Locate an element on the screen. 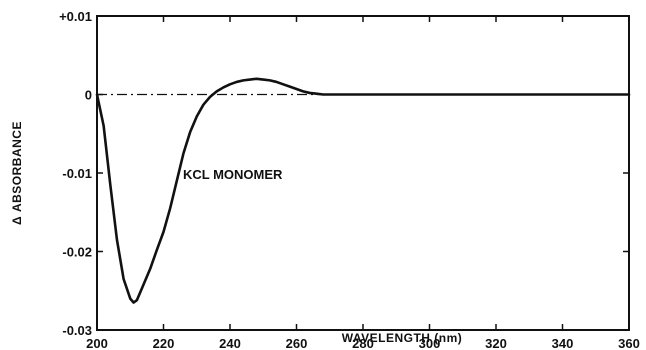  x-tick-label-360: 360 is located at coordinates (629, 343).